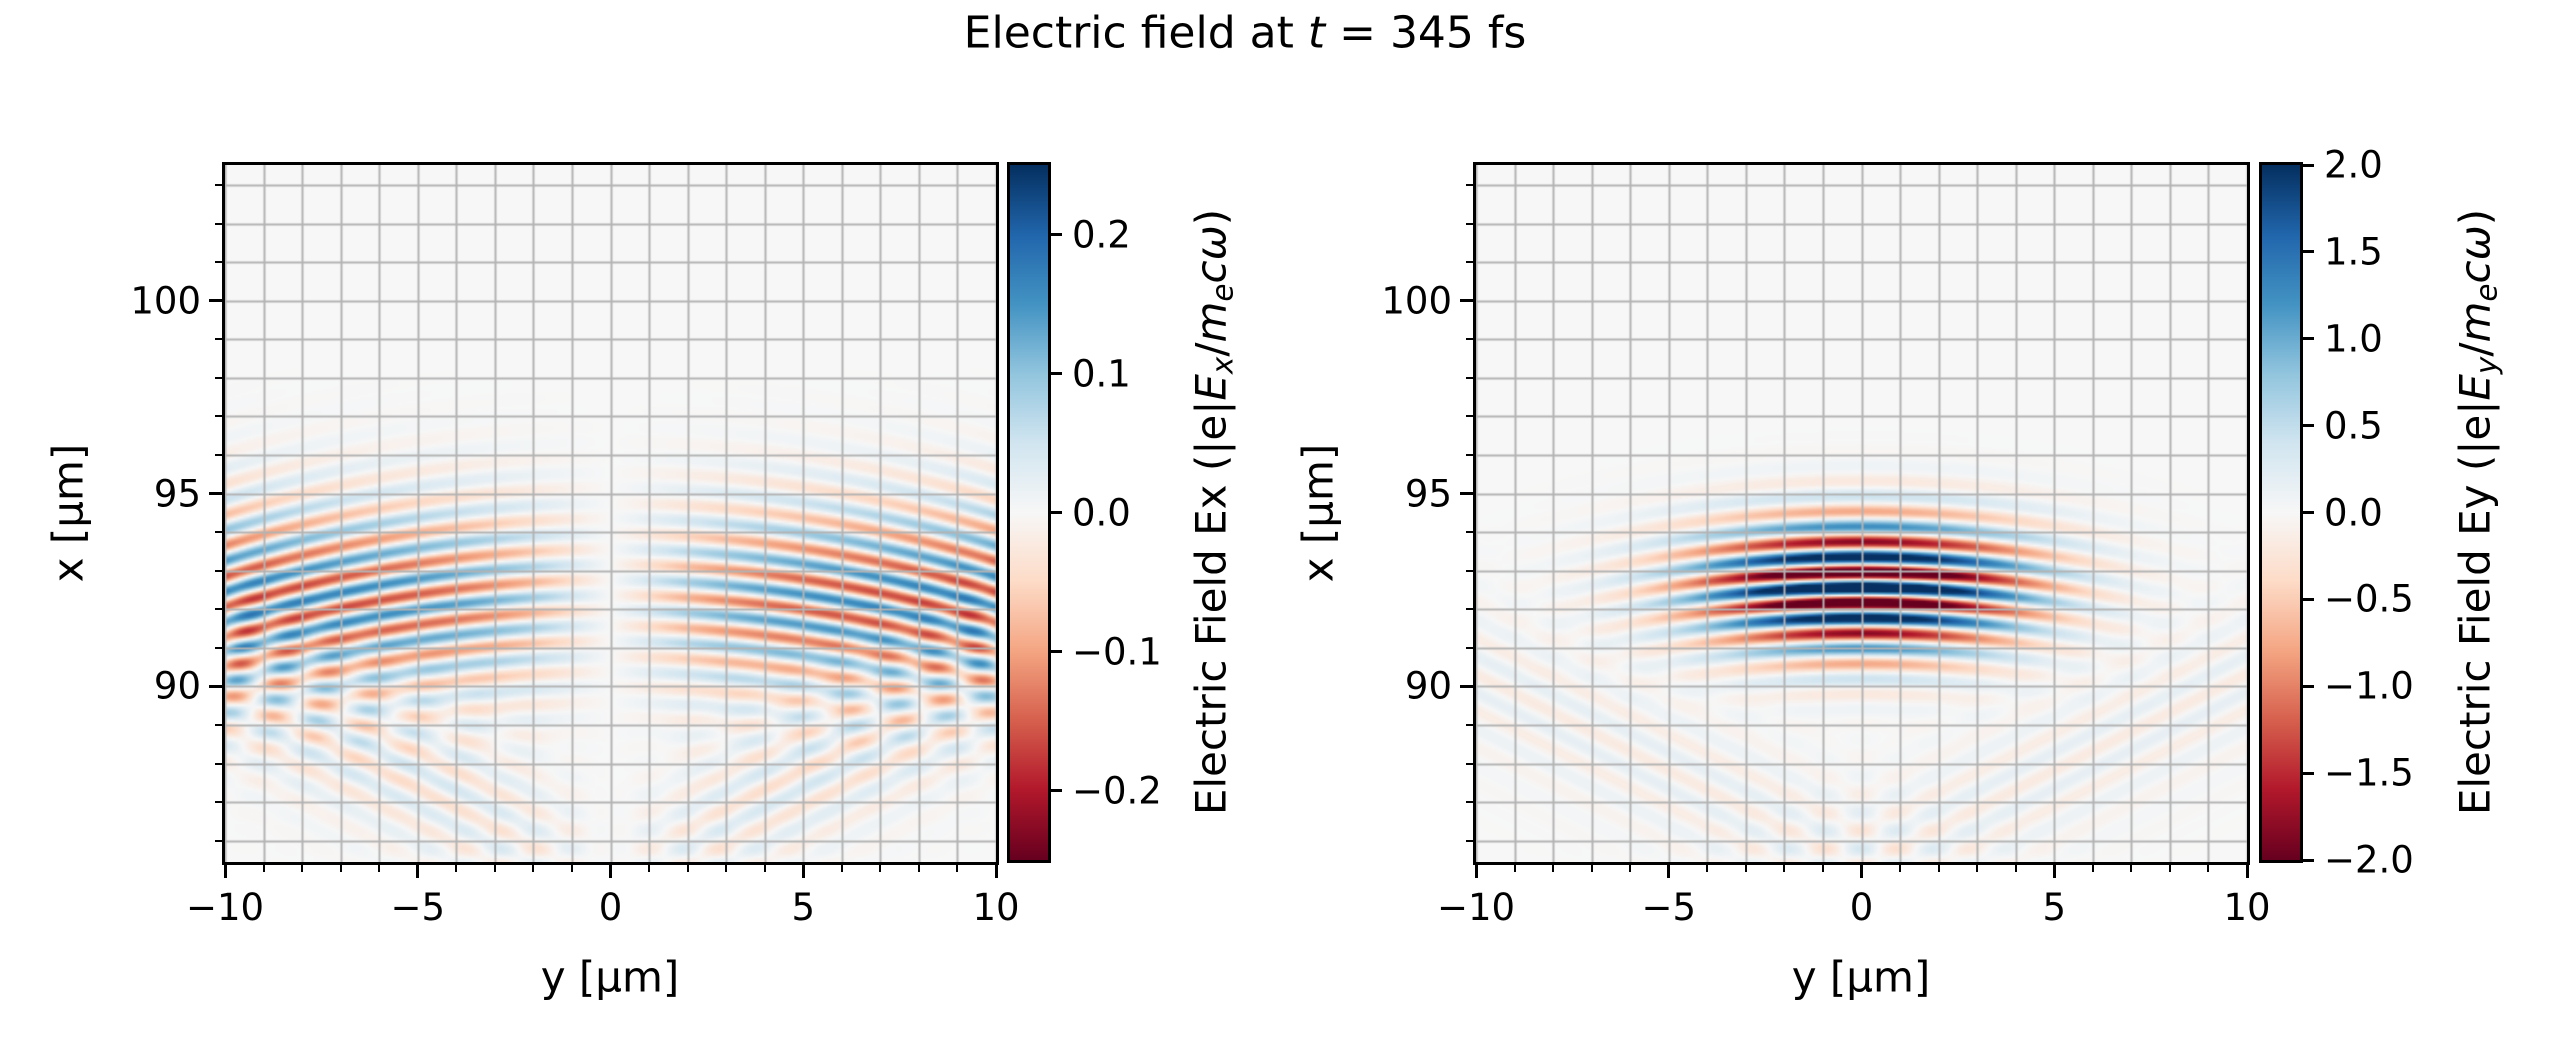 Image resolution: width=2550 pixels, height=1050 pixels. What do you see at coordinates (1222, 292) in the screenshot?
I see `label-fragment: e` at bounding box center [1222, 292].